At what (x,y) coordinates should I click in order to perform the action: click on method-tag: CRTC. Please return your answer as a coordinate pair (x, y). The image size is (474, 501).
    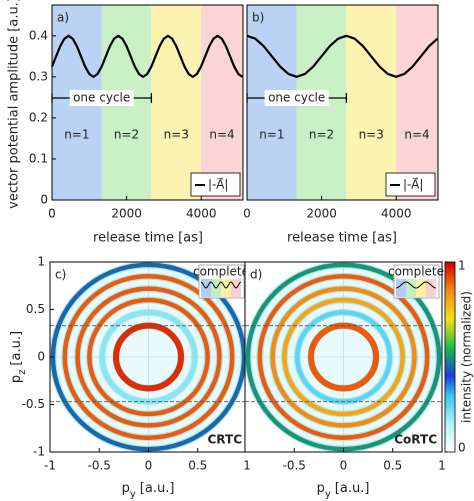
    Looking at the image, I should click on (225, 440).